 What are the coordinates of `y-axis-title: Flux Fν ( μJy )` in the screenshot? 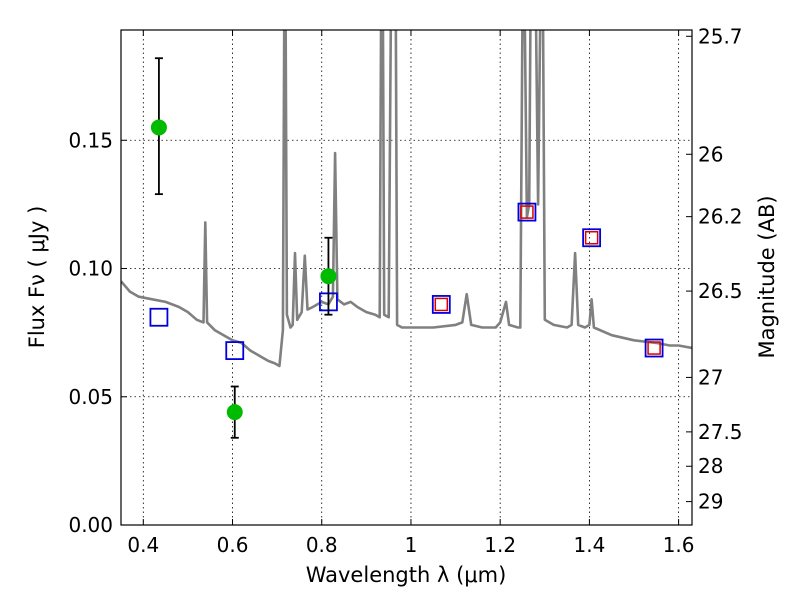 It's located at (37, 277).